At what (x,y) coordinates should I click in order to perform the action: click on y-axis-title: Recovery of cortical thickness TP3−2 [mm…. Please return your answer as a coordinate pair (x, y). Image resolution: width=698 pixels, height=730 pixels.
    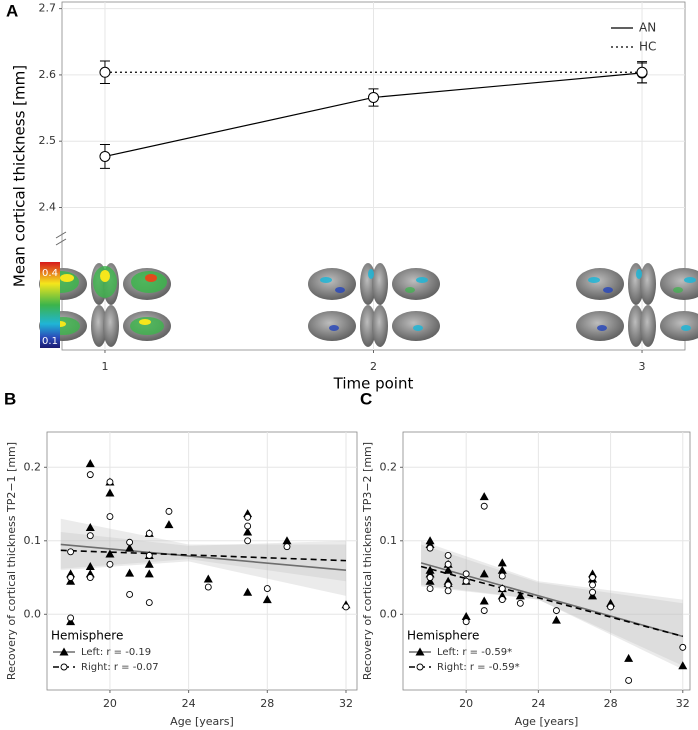
    Looking at the image, I should click on (367, 561).